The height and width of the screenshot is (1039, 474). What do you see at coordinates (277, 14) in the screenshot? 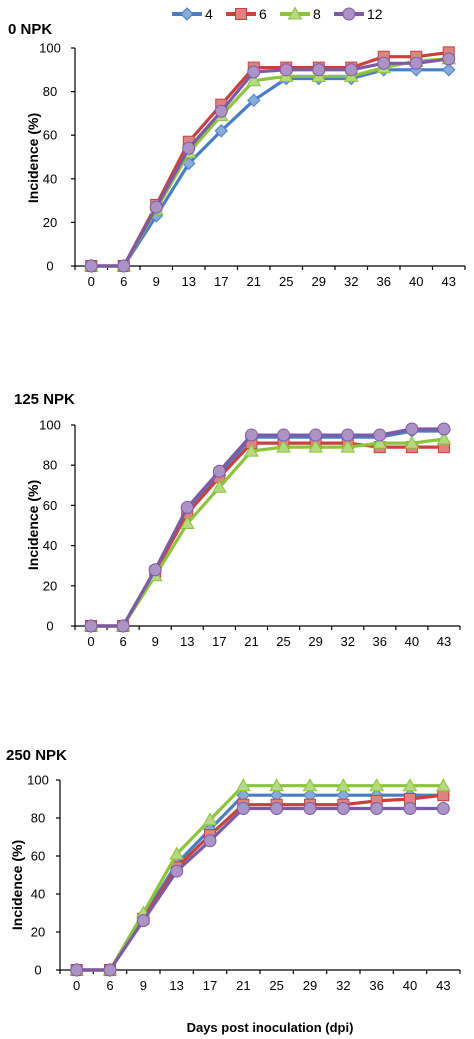
I see `legend: 4 6 8 12` at bounding box center [277, 14].